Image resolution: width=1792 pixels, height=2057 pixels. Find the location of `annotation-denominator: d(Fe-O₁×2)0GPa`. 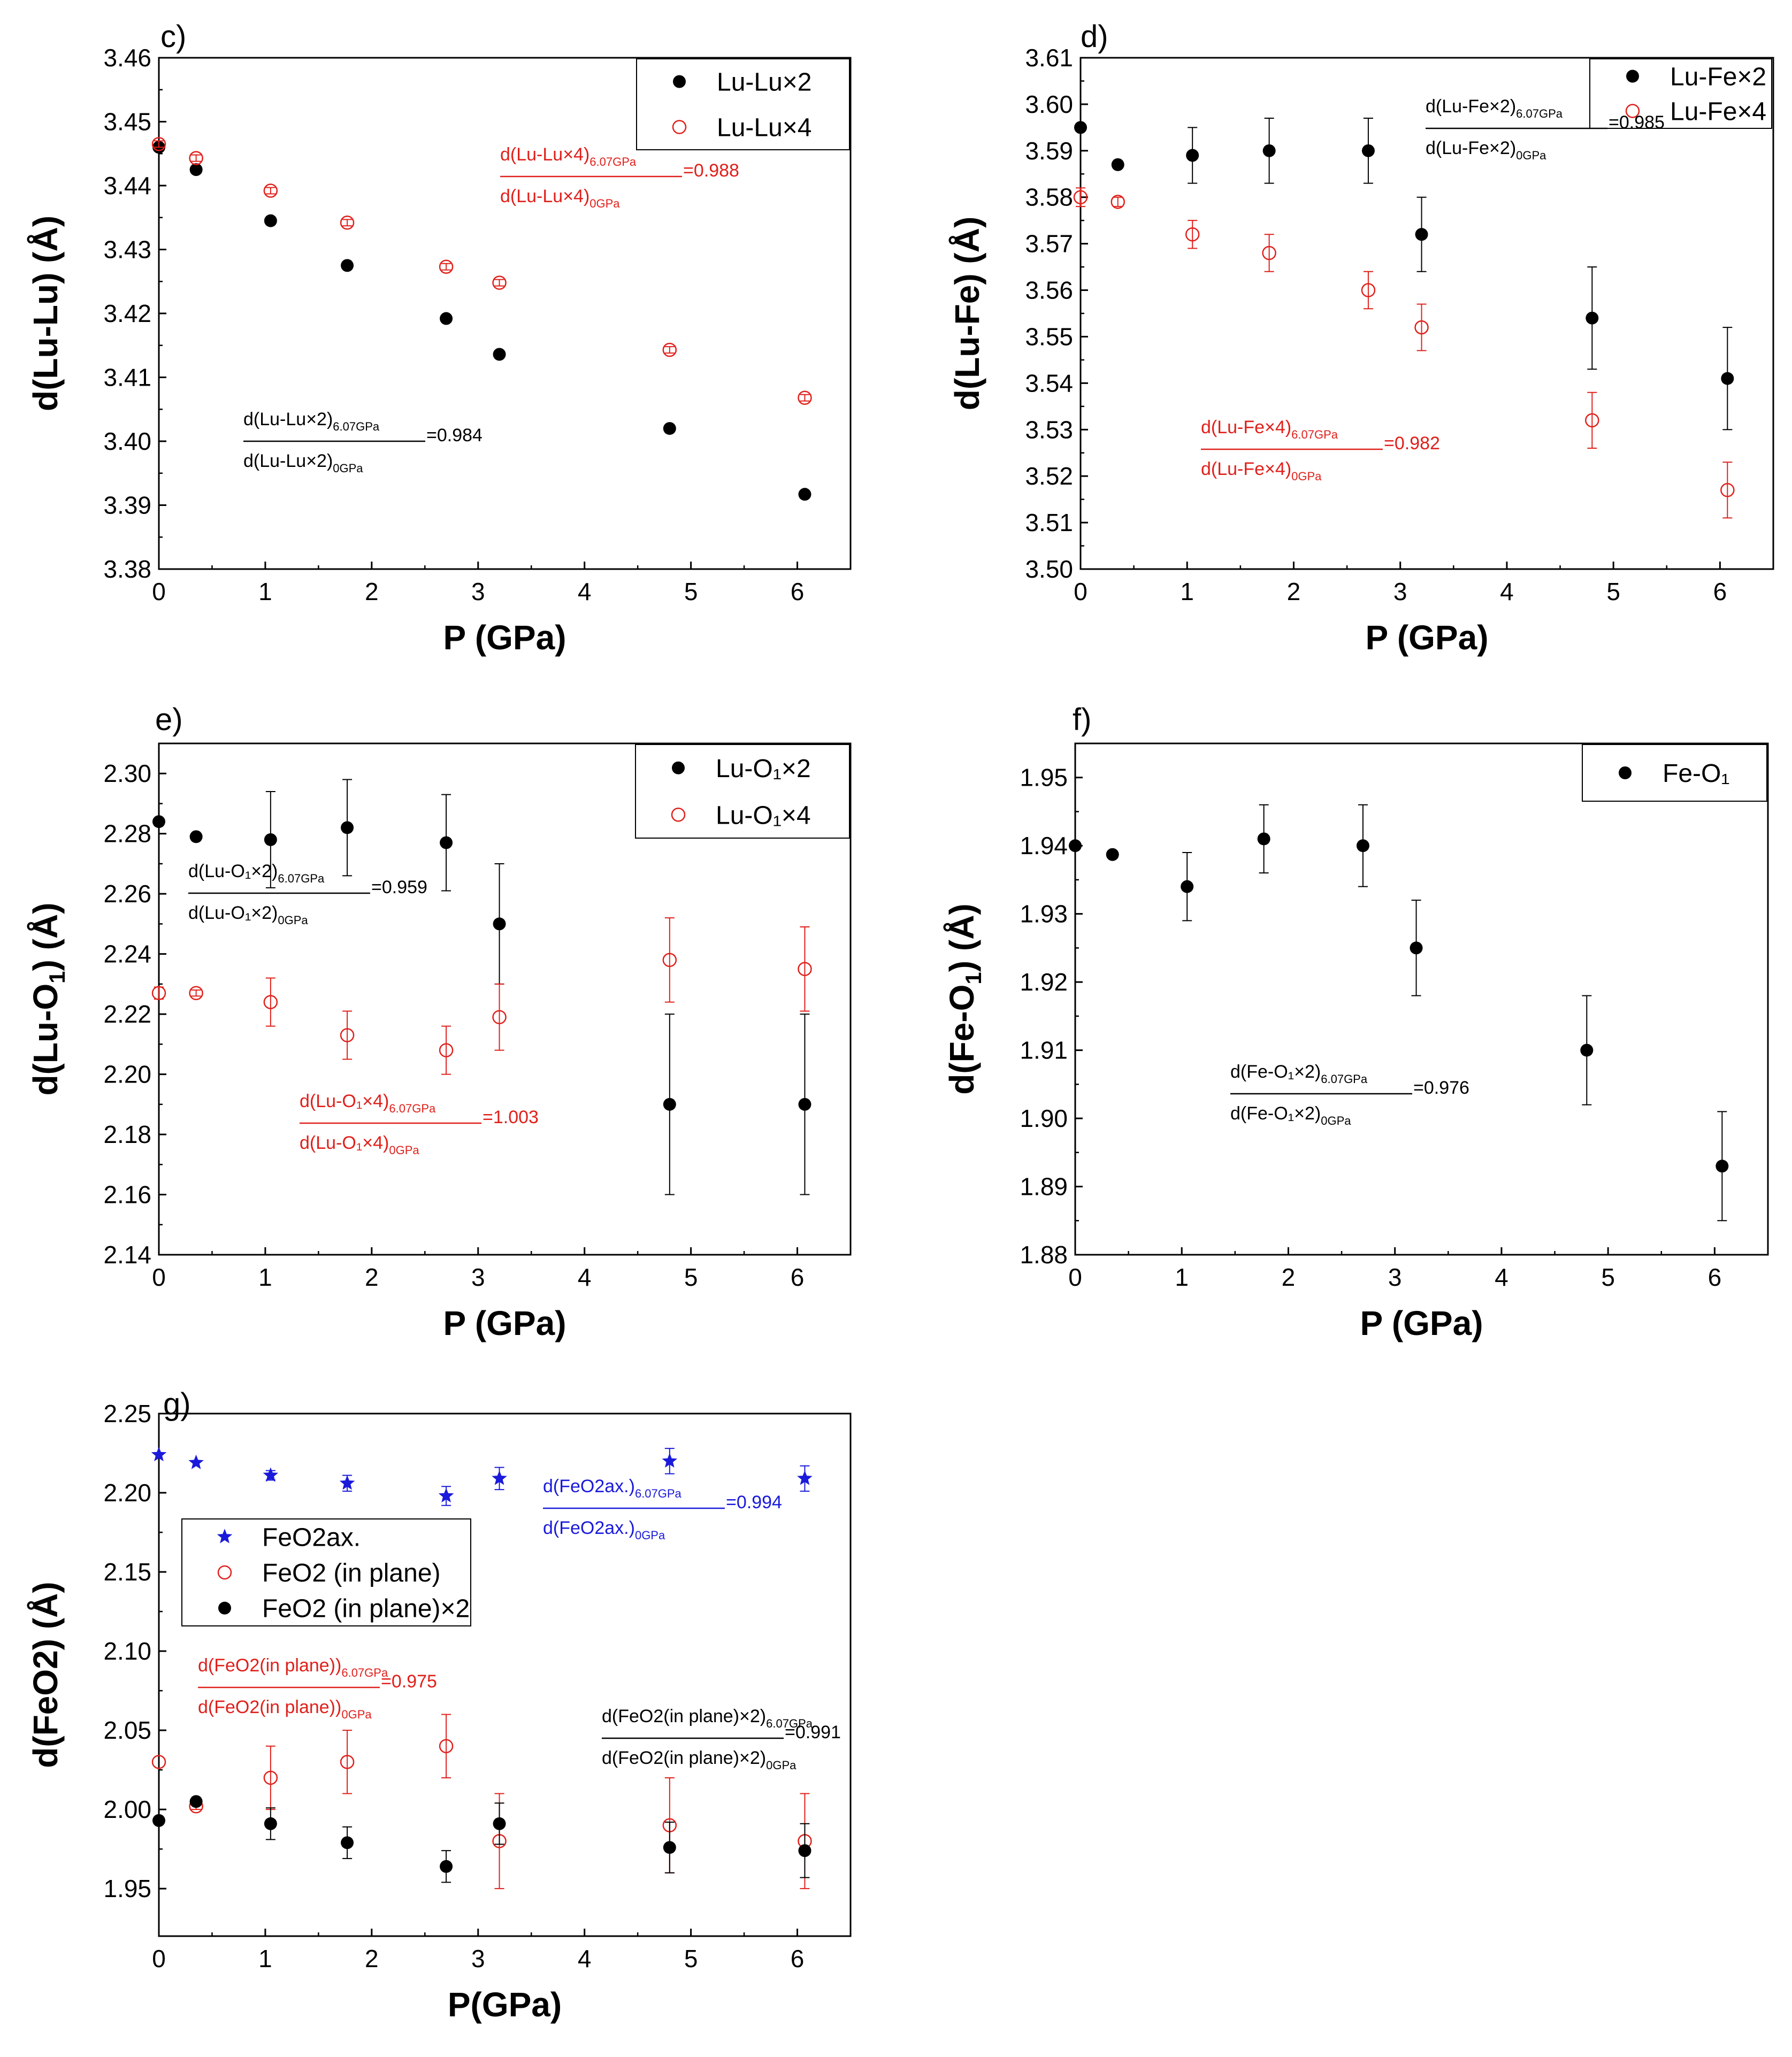

annotation-denominator: d(Fe-O₁×2)0GPa is located at coordinates (1290, 1115).